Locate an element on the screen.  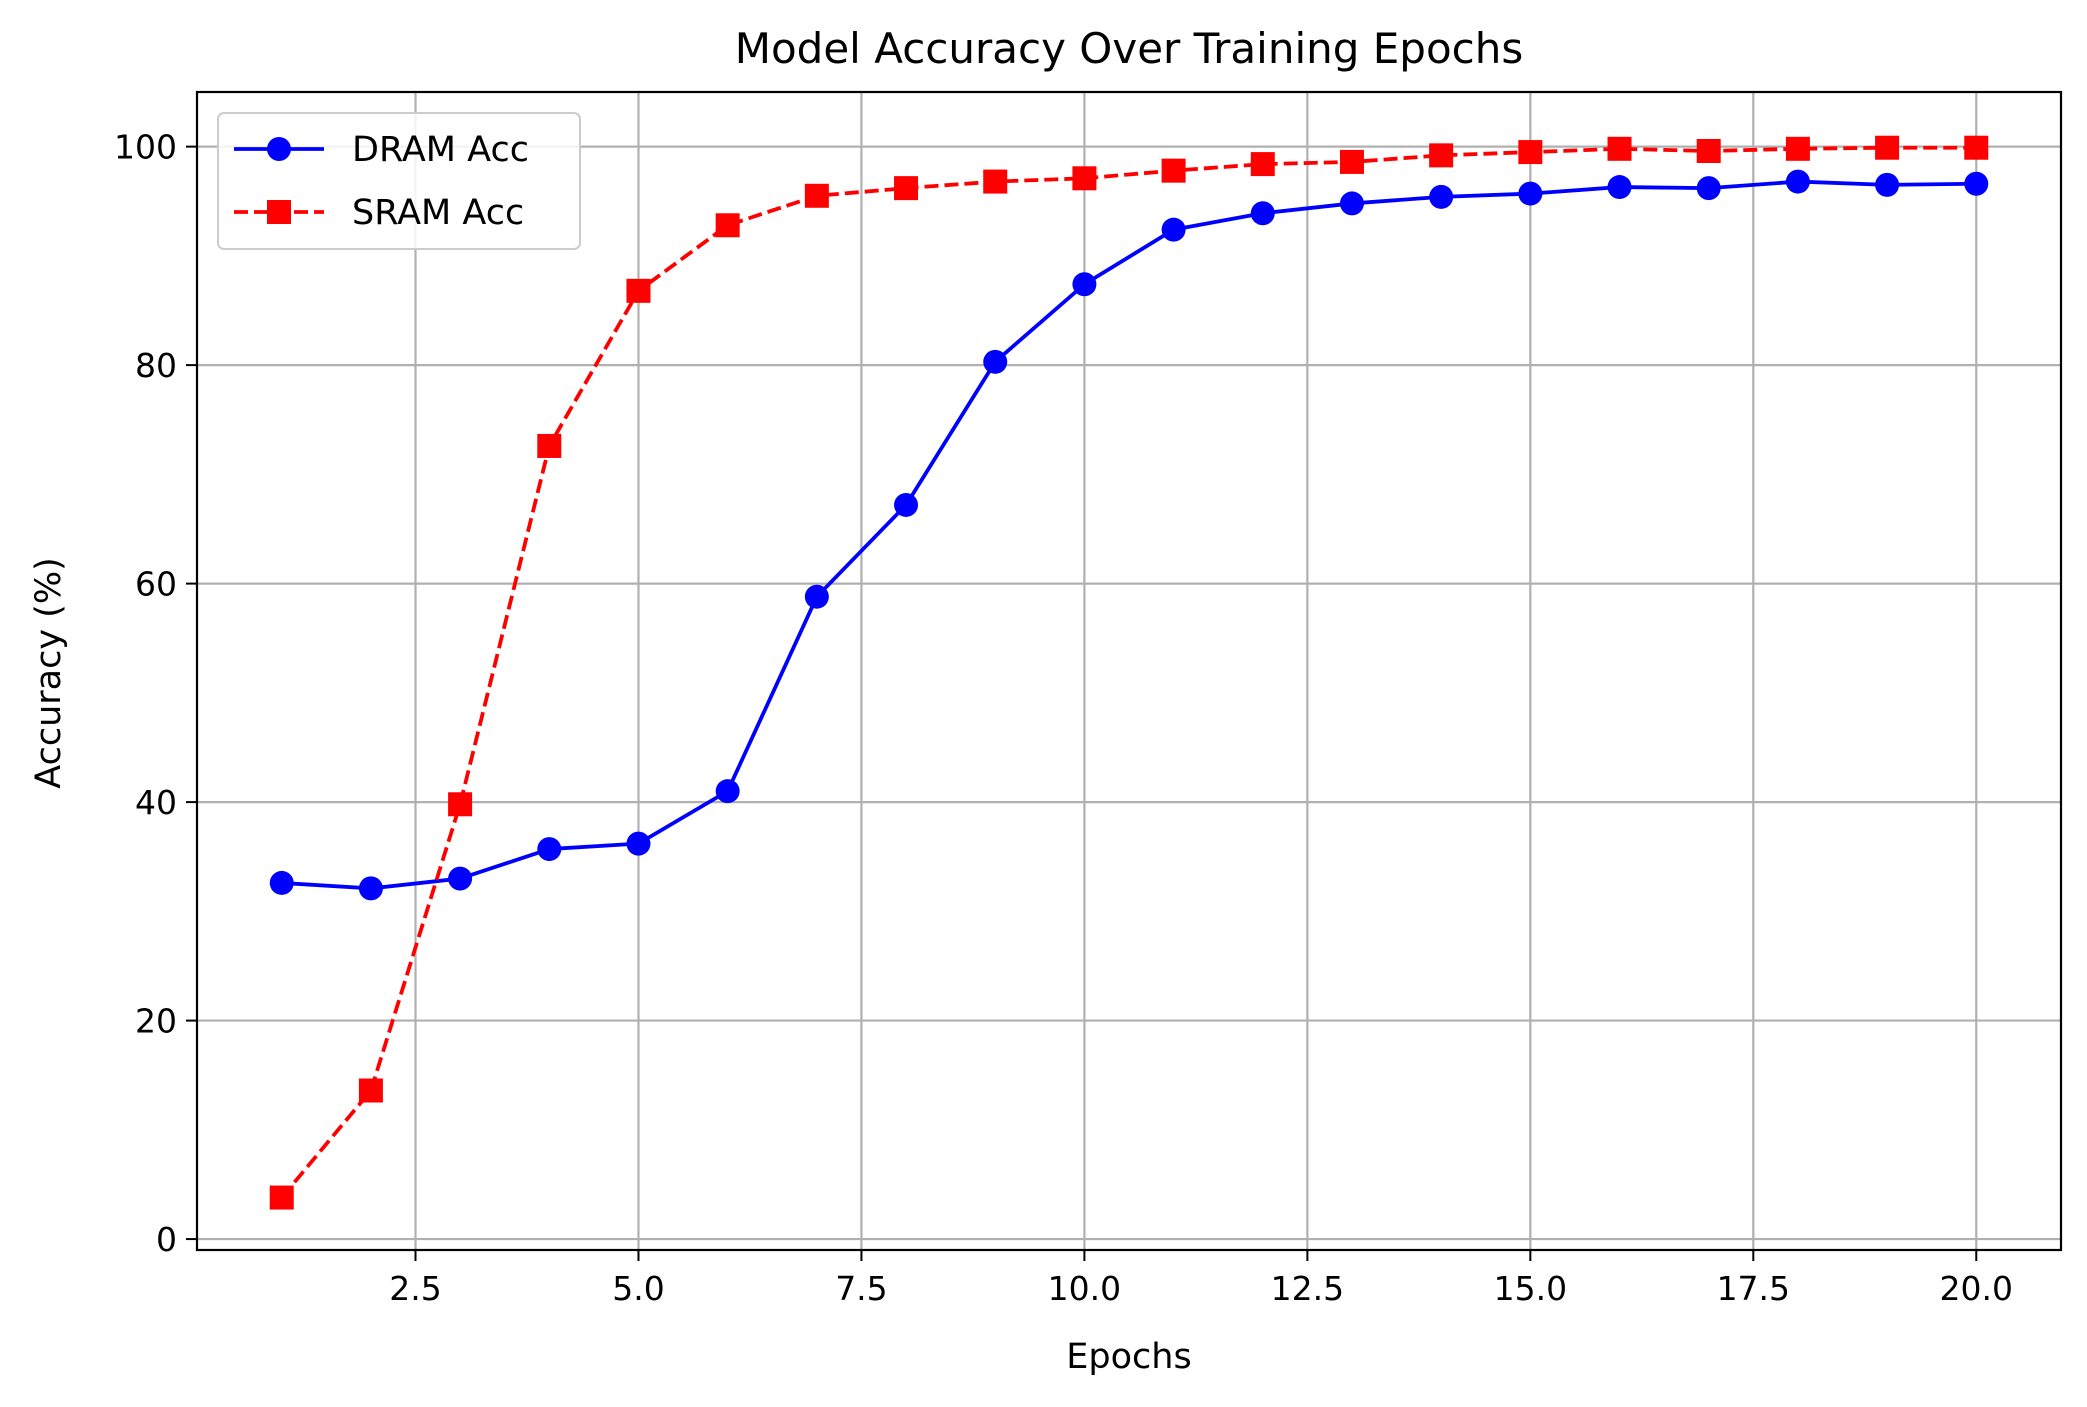
y-axis-label: Accuracy (%) is located at coordinates (49, 672).